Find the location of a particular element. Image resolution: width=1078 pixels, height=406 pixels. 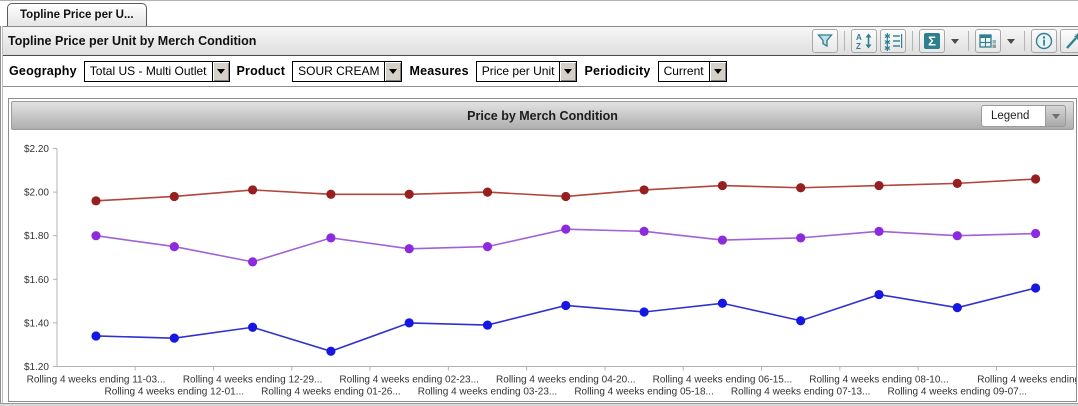

legend-control: Legend is located at coordinates (1023, 116).